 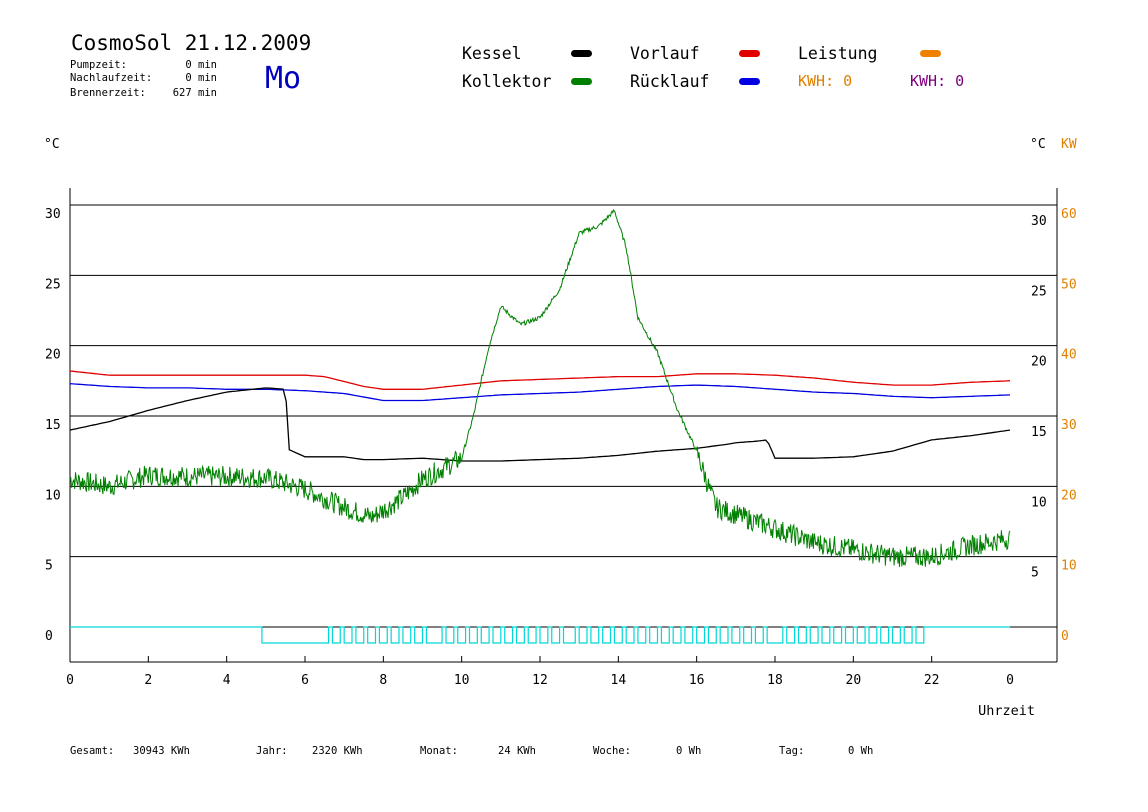 I want to click on x-tick-label: 14, so click(x=619, y=680).